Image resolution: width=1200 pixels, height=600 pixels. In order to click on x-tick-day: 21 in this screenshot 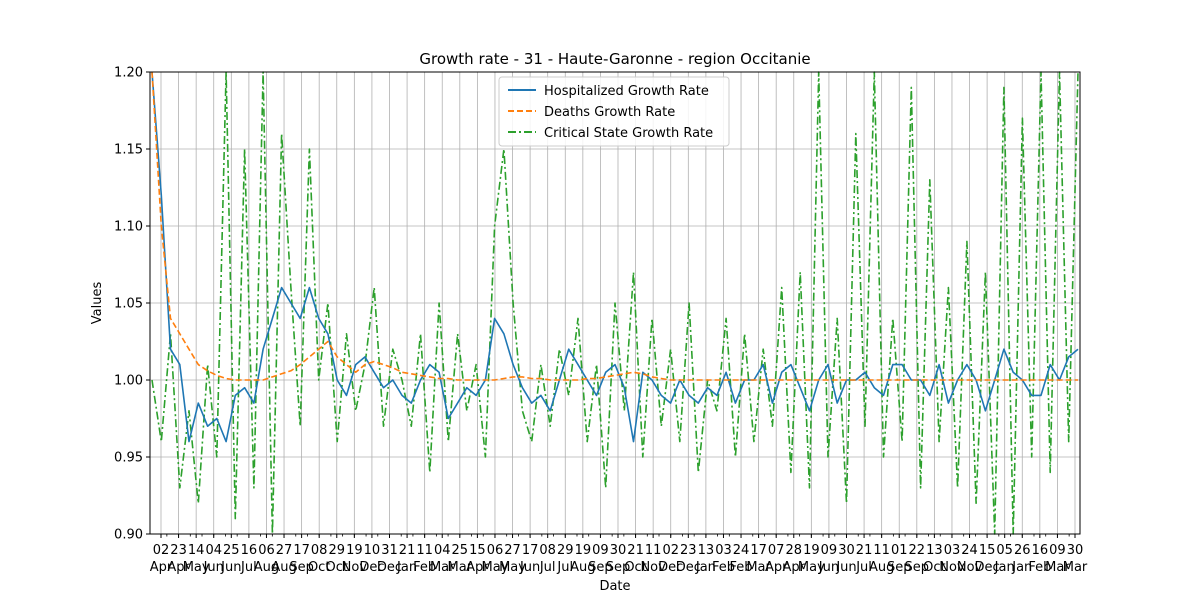, I will do `click(635, 550)`.